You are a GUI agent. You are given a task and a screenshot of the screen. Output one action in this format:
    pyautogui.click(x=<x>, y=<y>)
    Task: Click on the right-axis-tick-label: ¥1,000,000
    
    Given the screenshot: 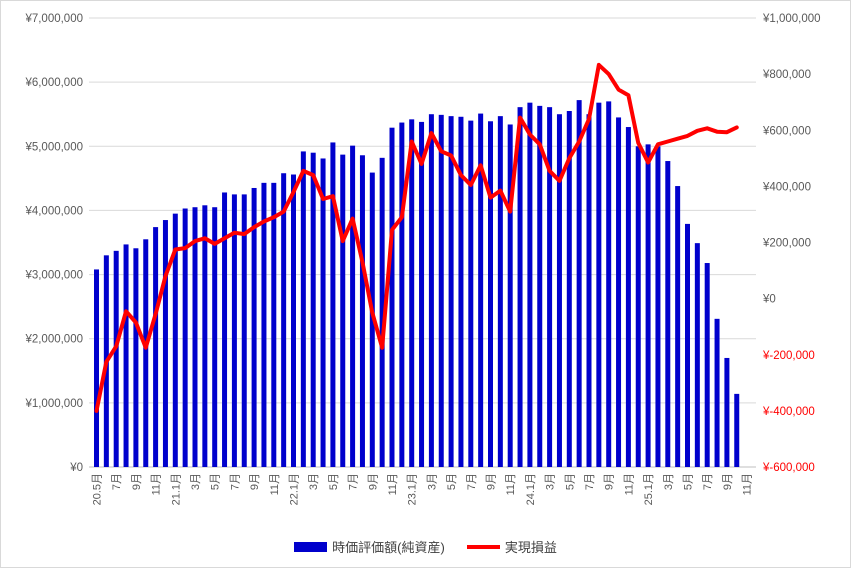 What is the action you would take?
    pyautogui.click(x=791, y=19)
    